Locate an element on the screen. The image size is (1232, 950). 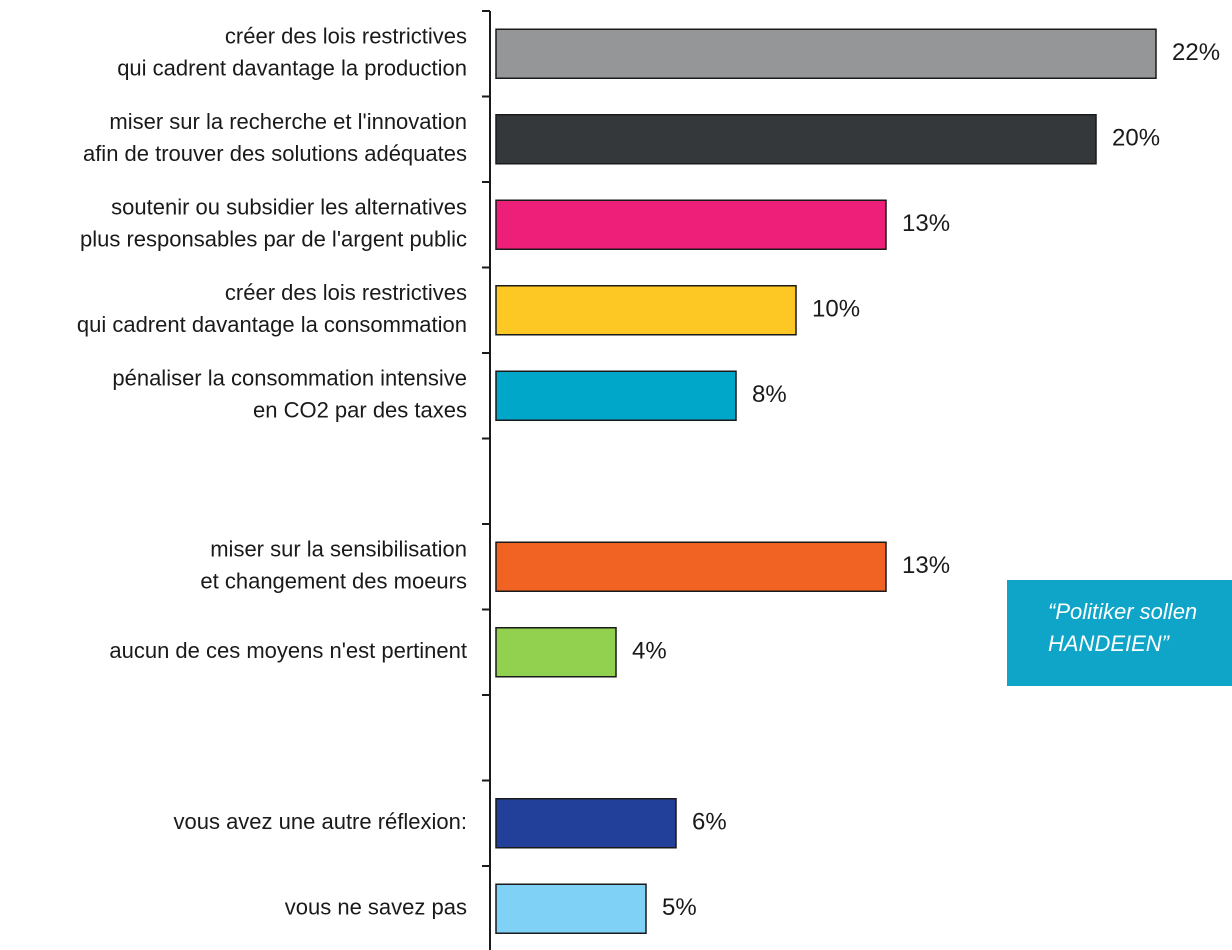
category-label: pénaliser la consommation intensive is located at coordinates (289, 378).